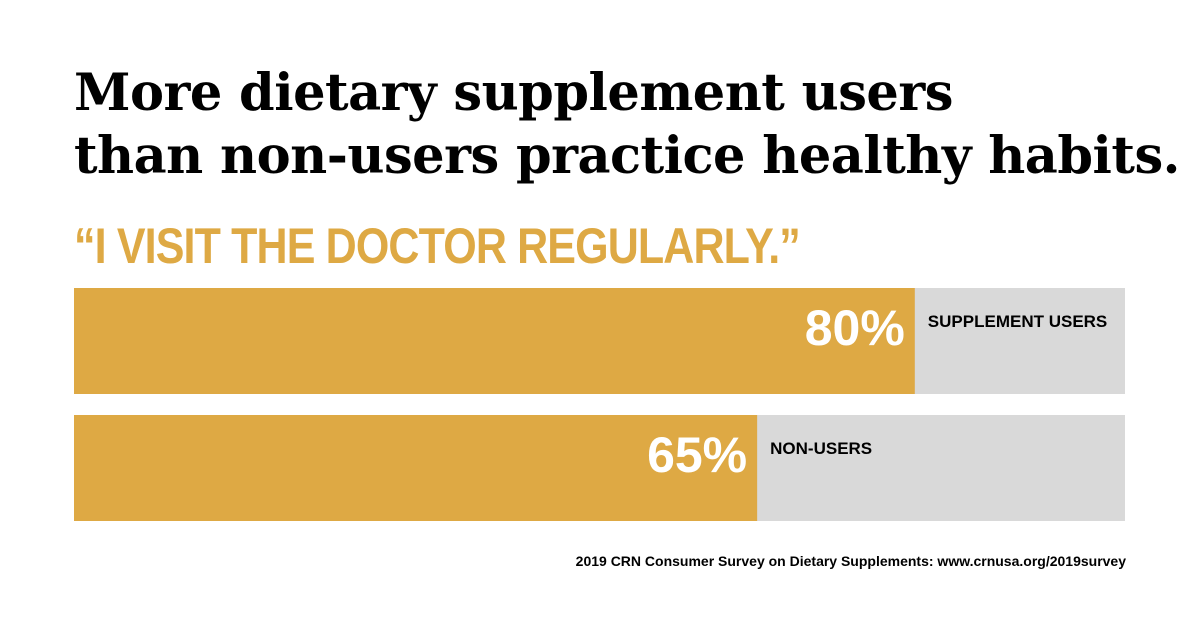 Image resolution: width=1200 pixels, height=627 pixels. What do you see at coordinates (821, 448) in the screenshot?
I see `category-label: NON-USERS` at bounding box center [821, 448].